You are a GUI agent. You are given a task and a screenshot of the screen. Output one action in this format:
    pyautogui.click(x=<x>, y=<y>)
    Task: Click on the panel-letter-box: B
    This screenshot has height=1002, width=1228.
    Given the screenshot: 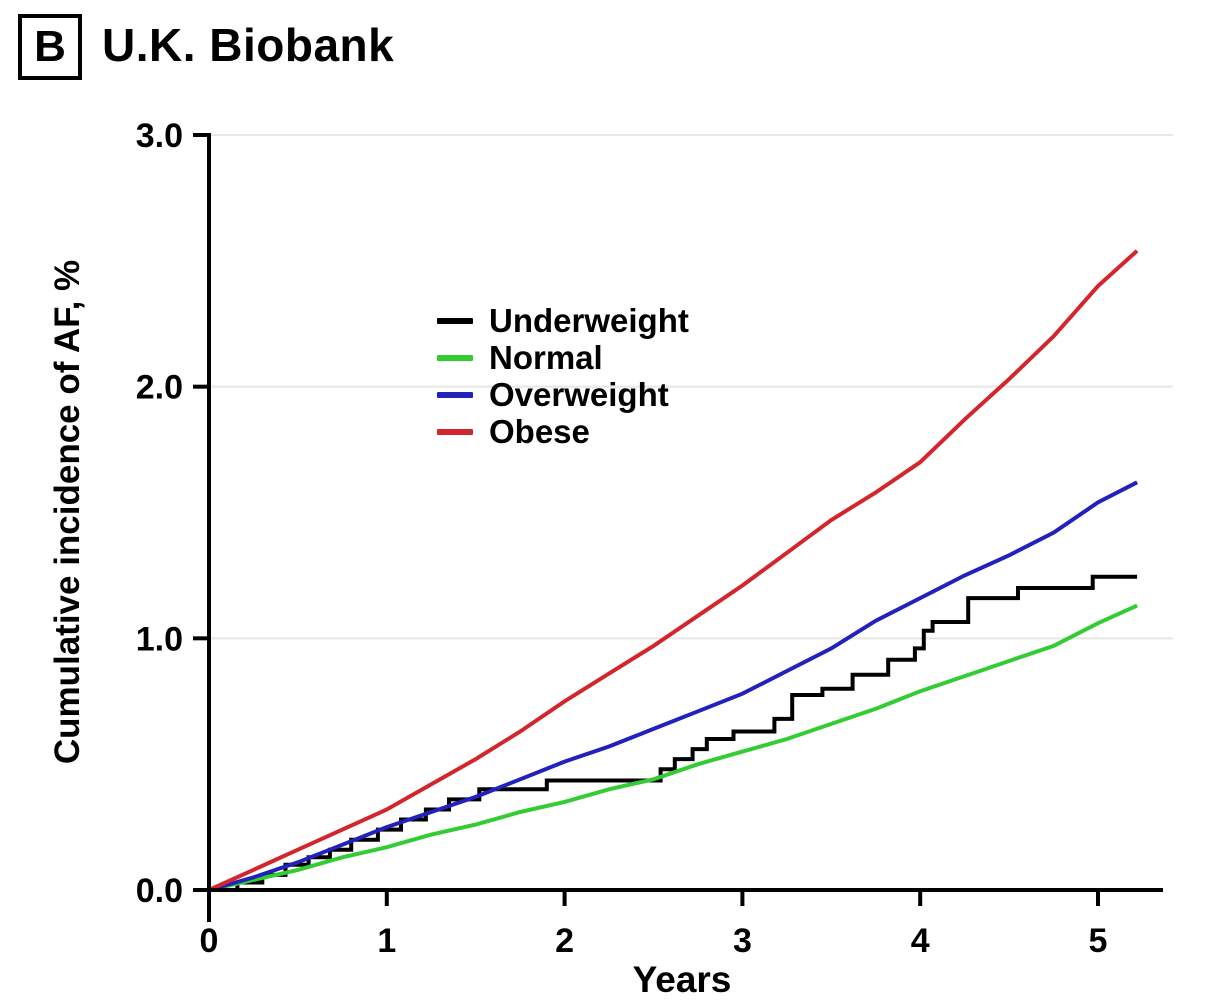 What is the action you would take?
    pyautogui.click(x=50, y=47)
    